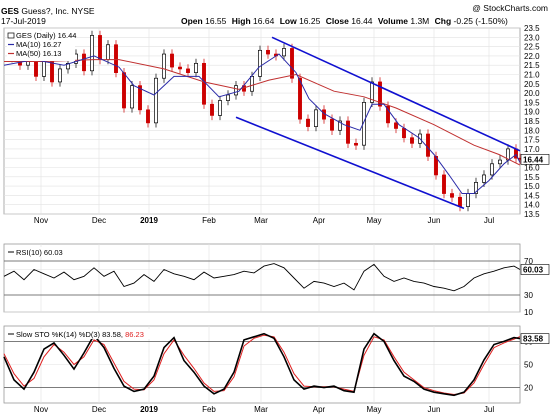  Describe the element at coordinates (393, 21) in the screenshot. I see `volume-label: Volume` at that location.